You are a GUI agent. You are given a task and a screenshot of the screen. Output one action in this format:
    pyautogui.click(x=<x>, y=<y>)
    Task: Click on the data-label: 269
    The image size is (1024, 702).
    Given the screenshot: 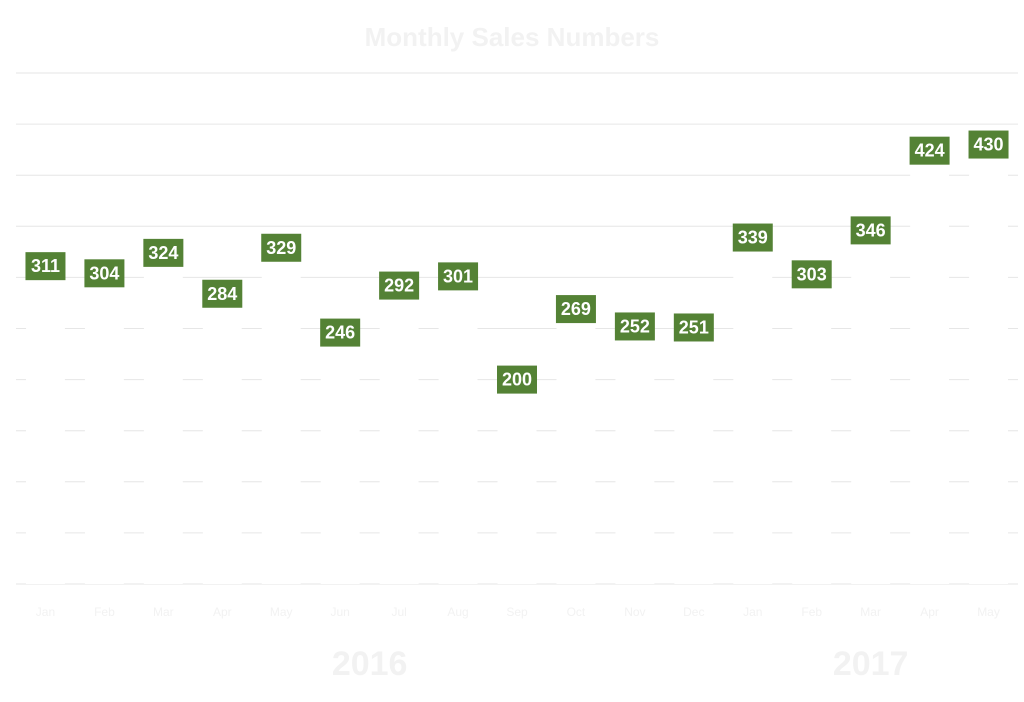 What is the action you would take?
    pyautogui.click(x=576, y=309)
    